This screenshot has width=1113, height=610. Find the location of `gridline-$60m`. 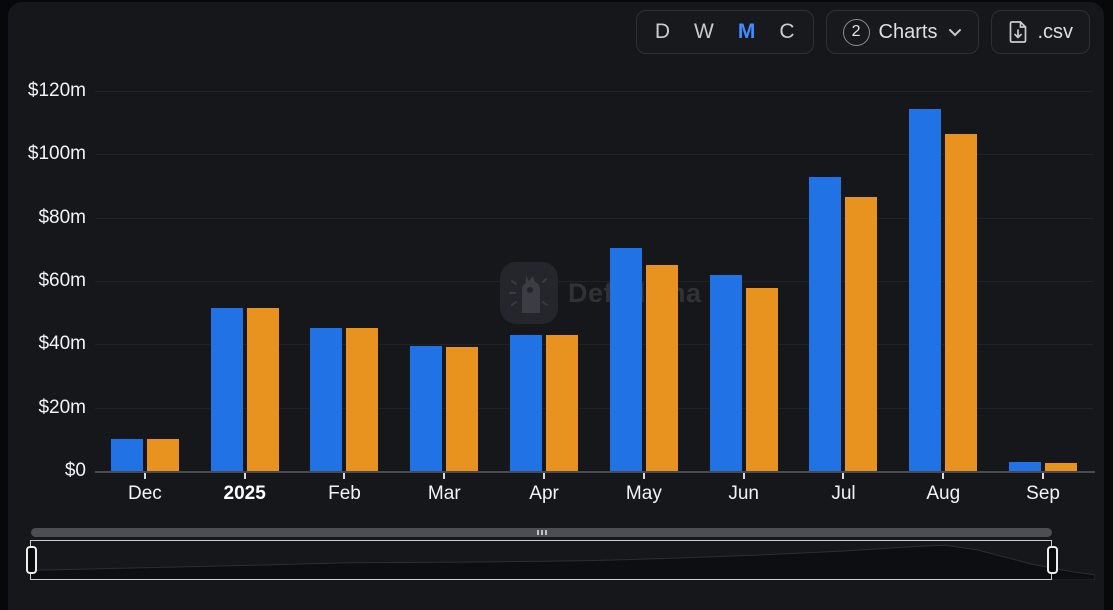

gridline-$60m is located at coordinates (594, 281).